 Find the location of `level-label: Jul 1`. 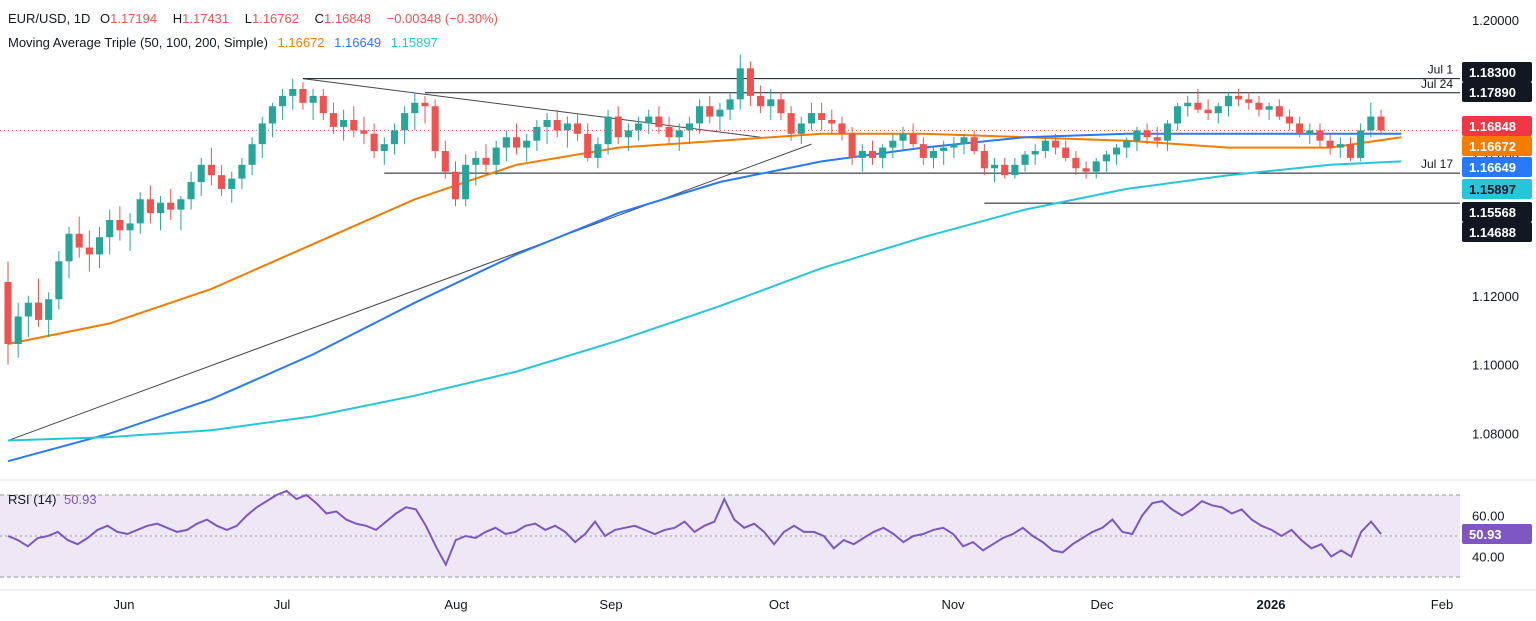

level-label: Jul 1 is located at coordinates (1441, 70).